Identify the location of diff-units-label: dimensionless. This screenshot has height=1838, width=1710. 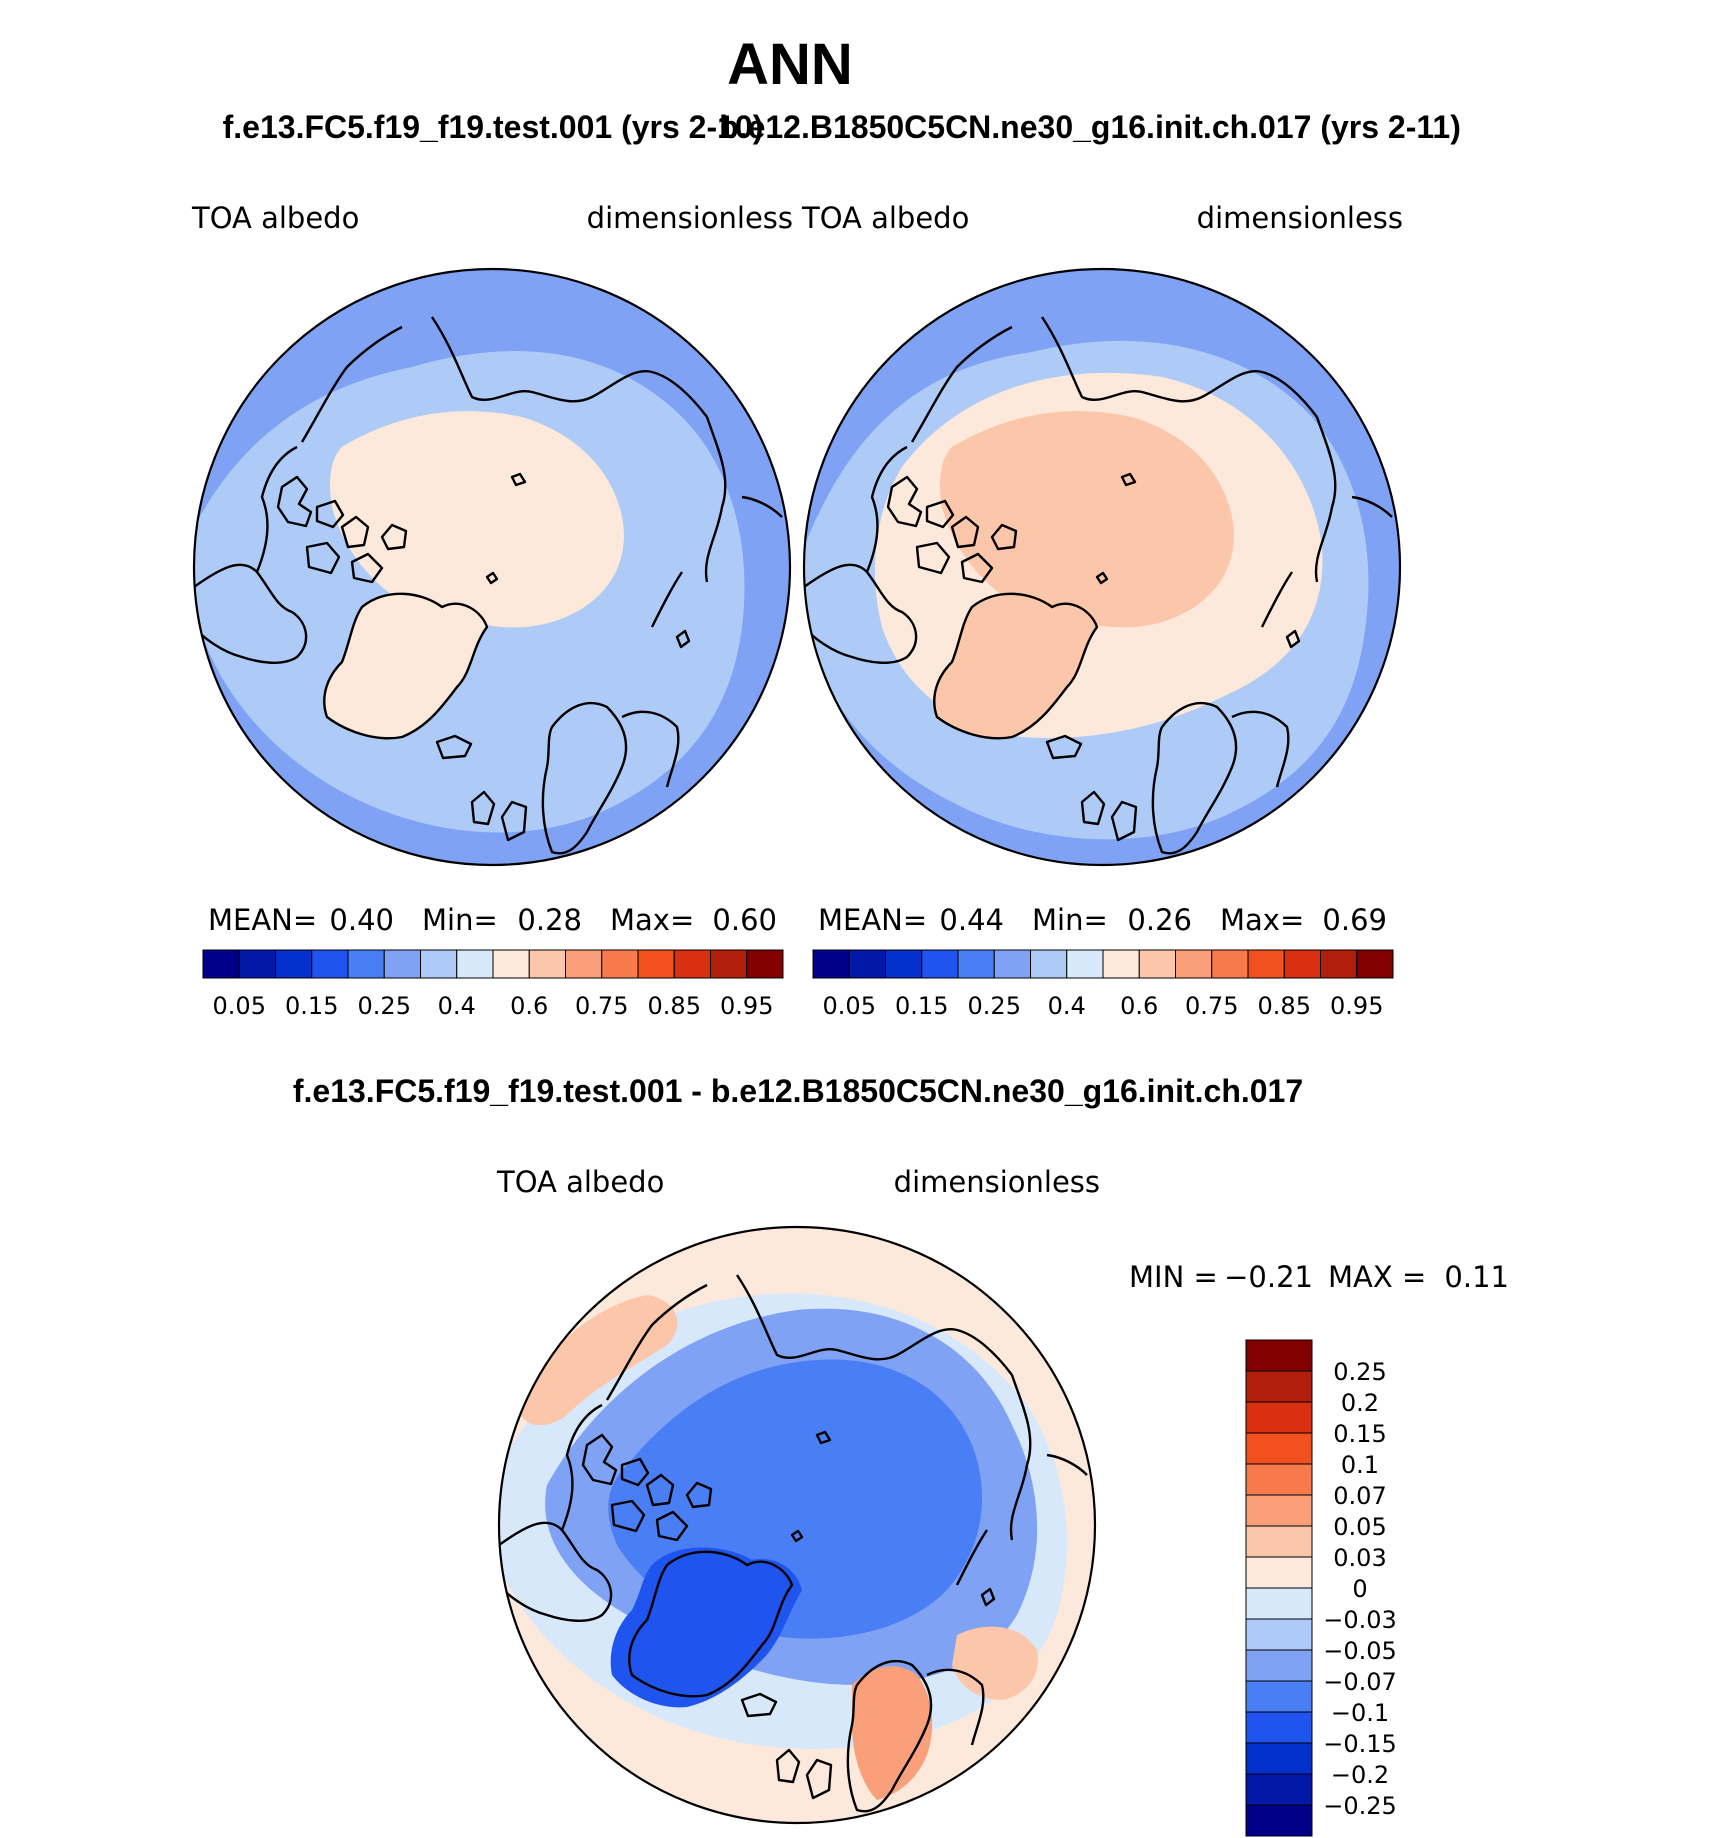
(997, 1182).